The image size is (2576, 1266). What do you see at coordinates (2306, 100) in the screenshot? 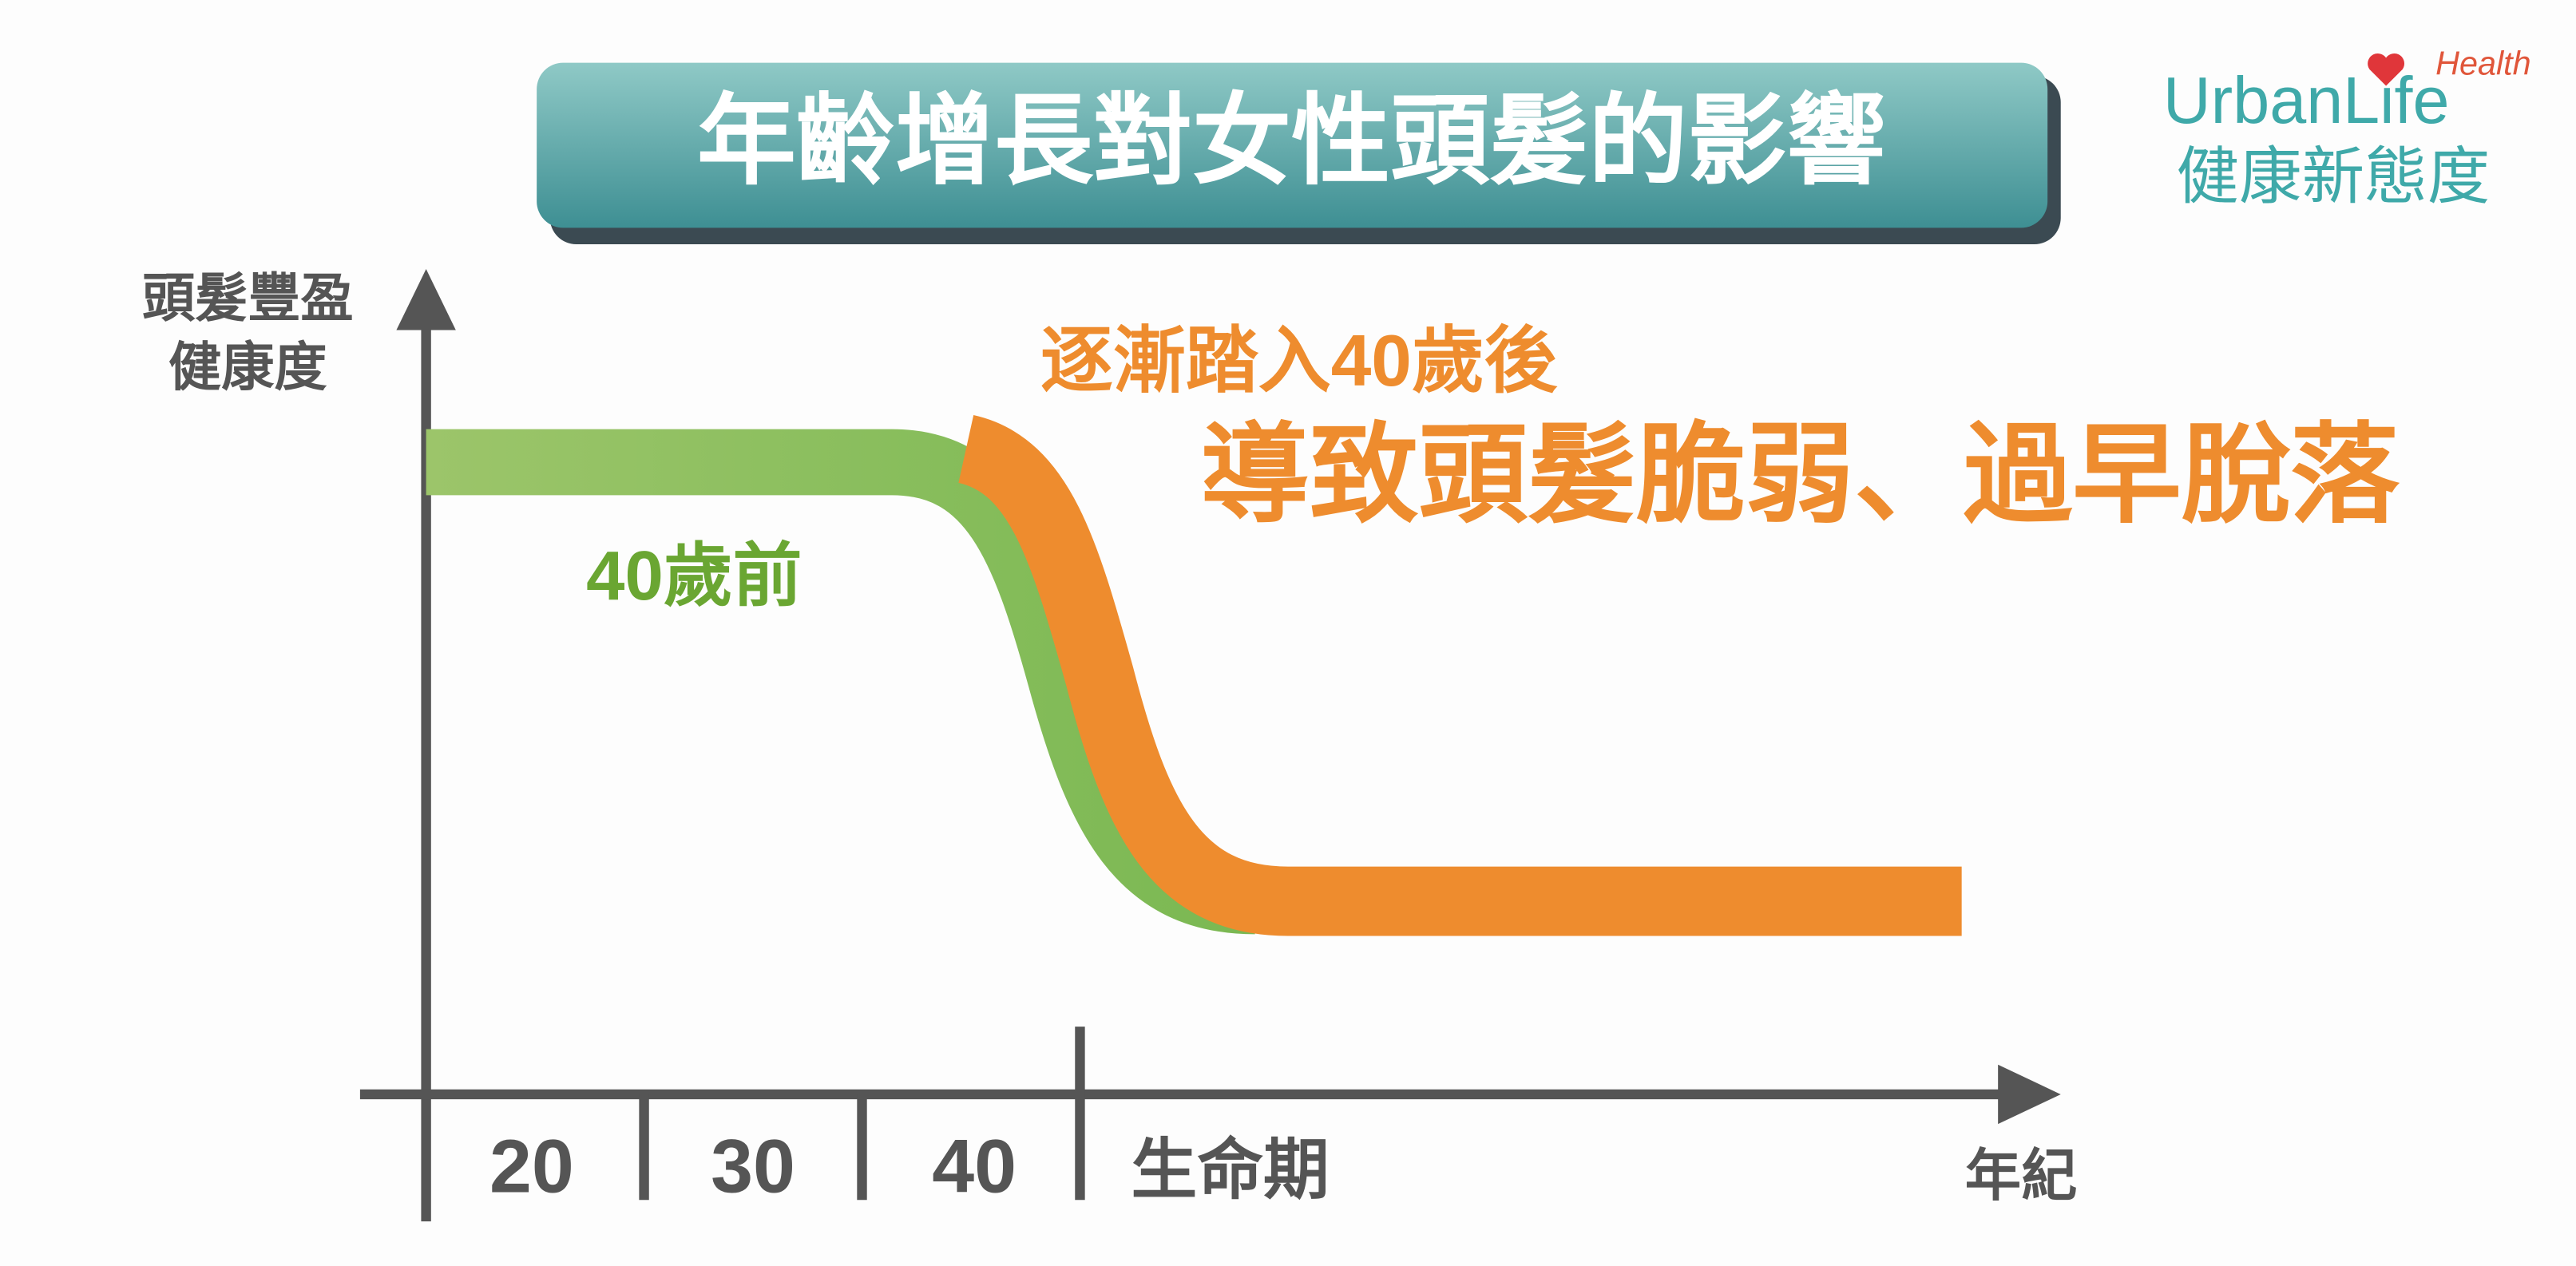
I see `logo-brand: UrbanLife` at bounding box center [2306, 100].